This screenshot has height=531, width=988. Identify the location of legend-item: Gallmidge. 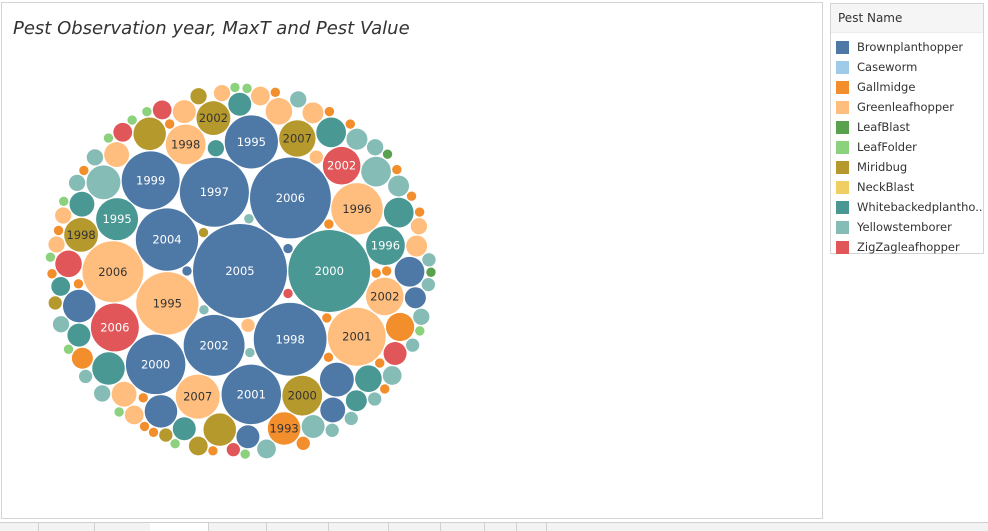
(907, 87).